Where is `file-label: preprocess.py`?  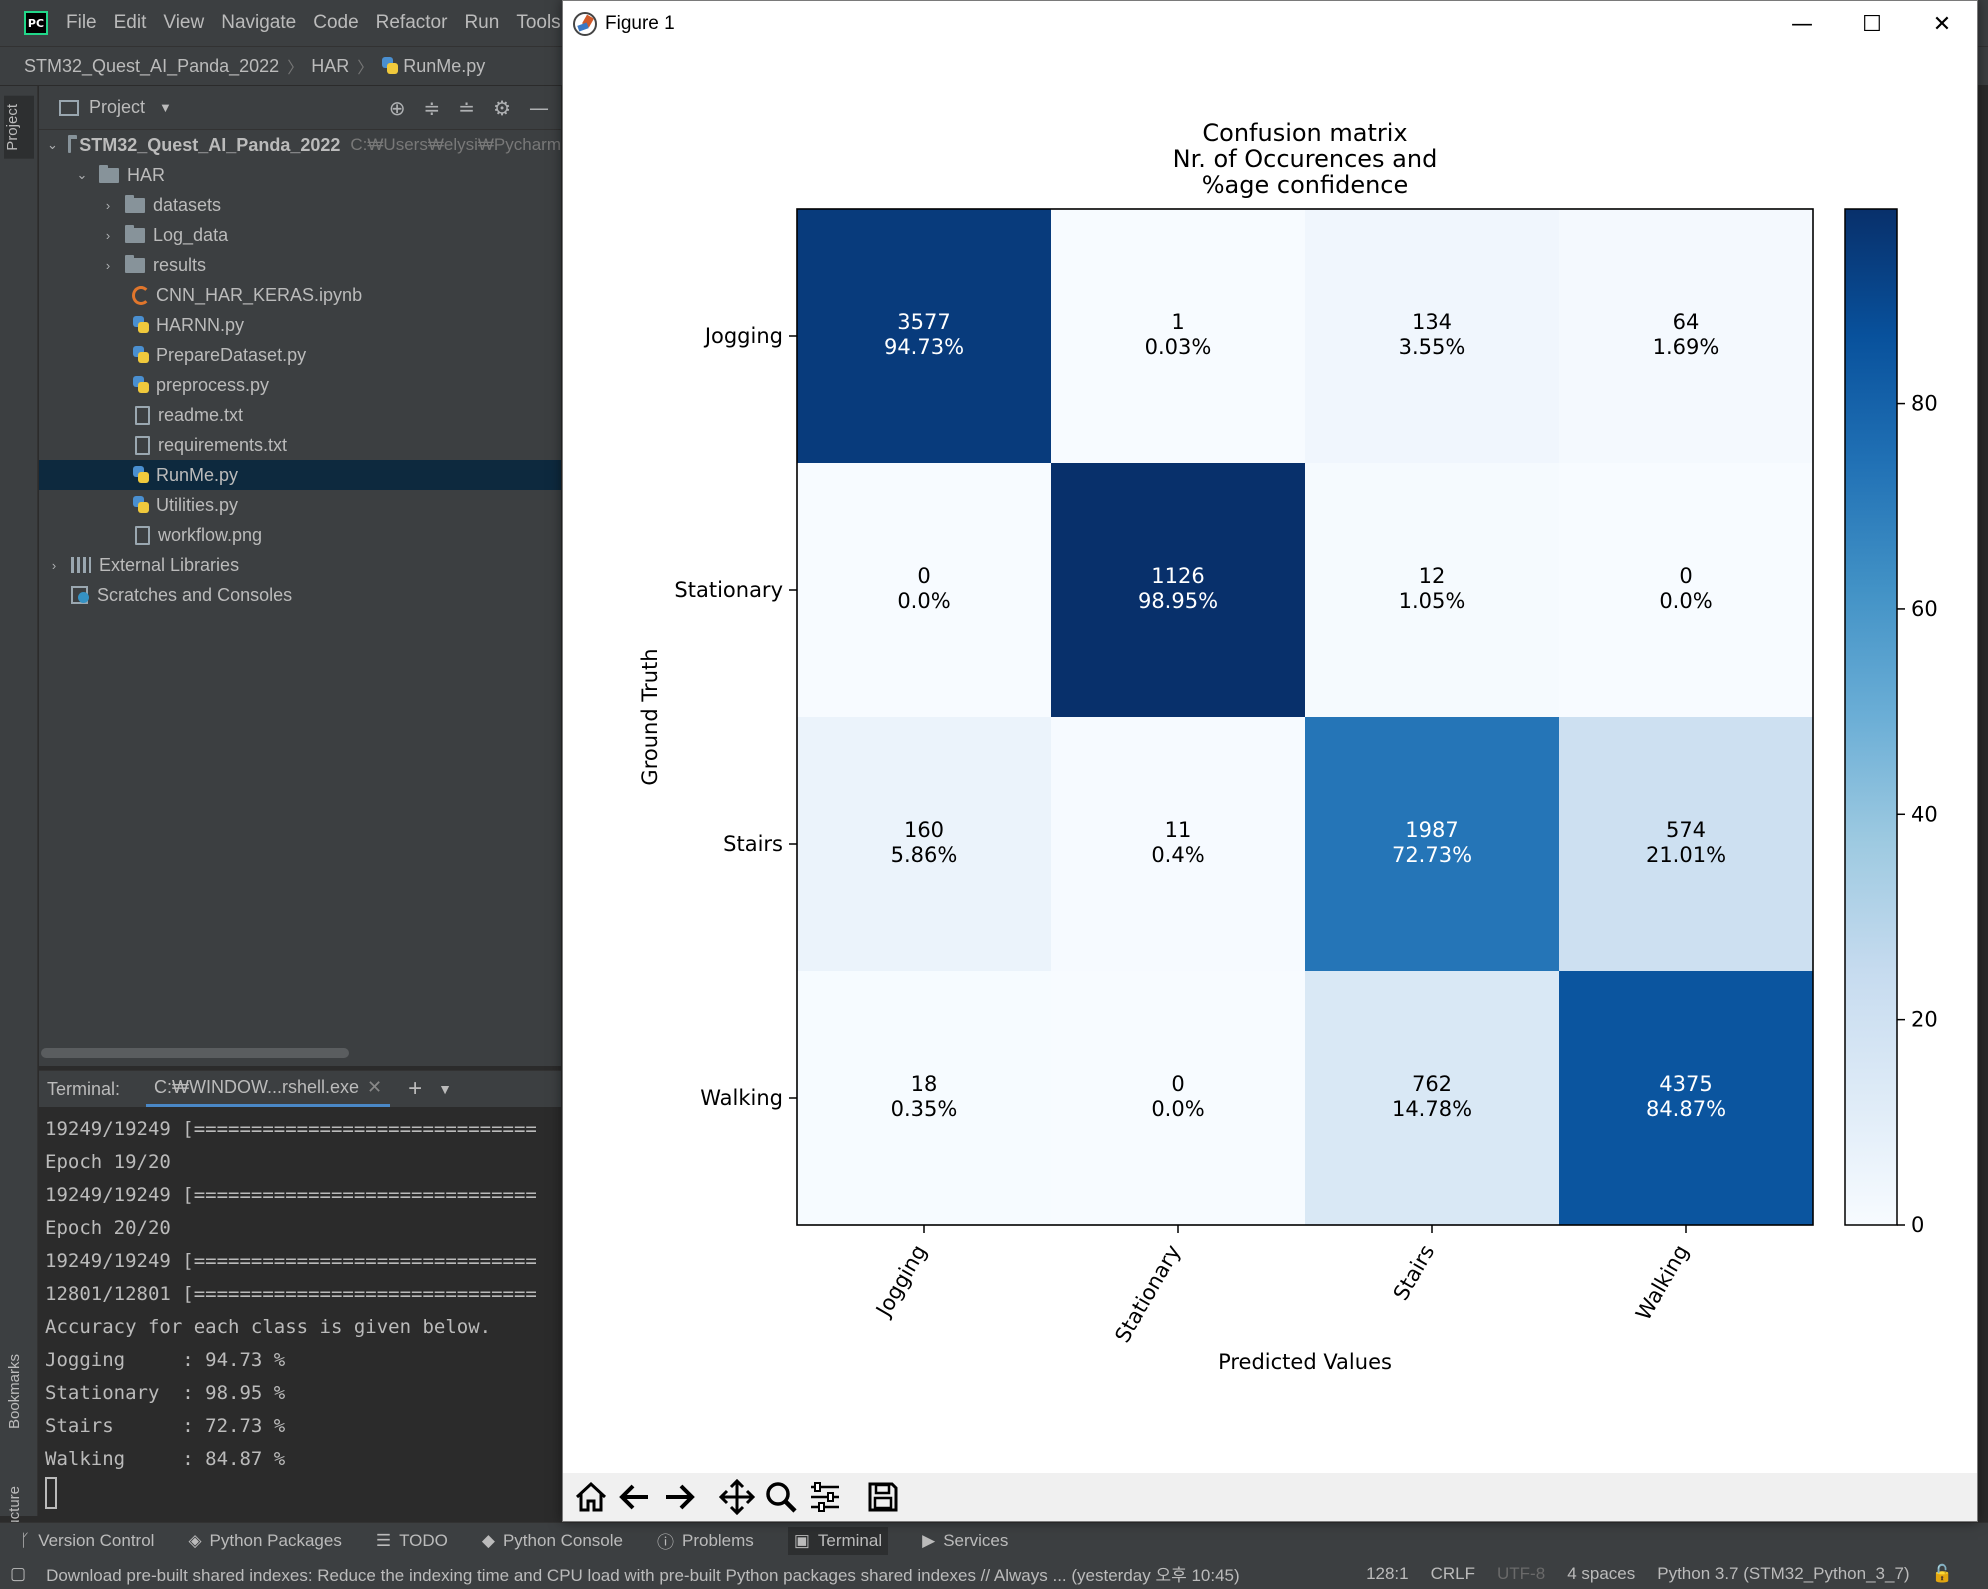
file-label: preprocess.py is located at coordinates (213, 384).